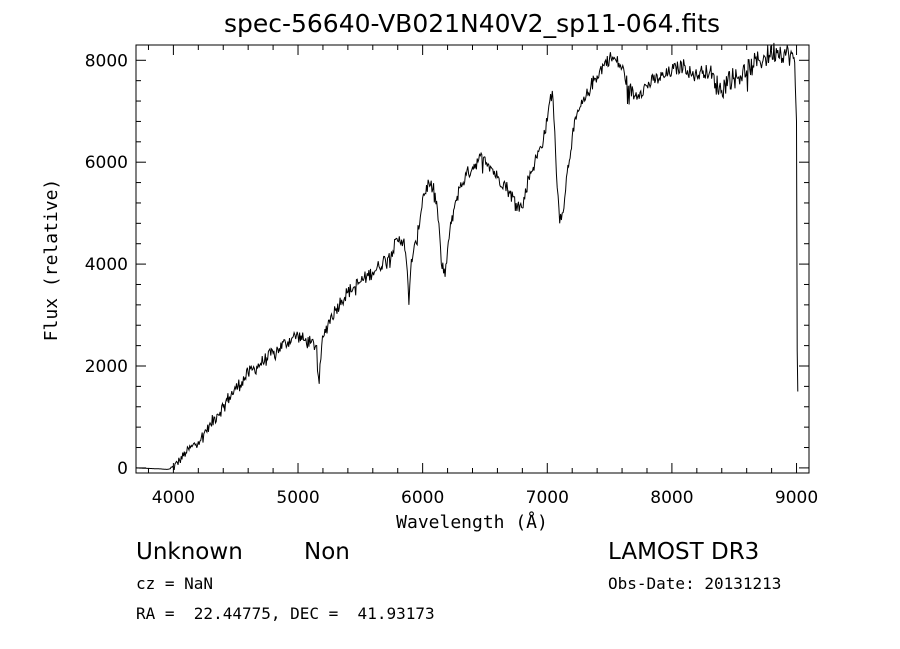  I want to click on x-tick-label-9000: 9000, so click(796, 498).